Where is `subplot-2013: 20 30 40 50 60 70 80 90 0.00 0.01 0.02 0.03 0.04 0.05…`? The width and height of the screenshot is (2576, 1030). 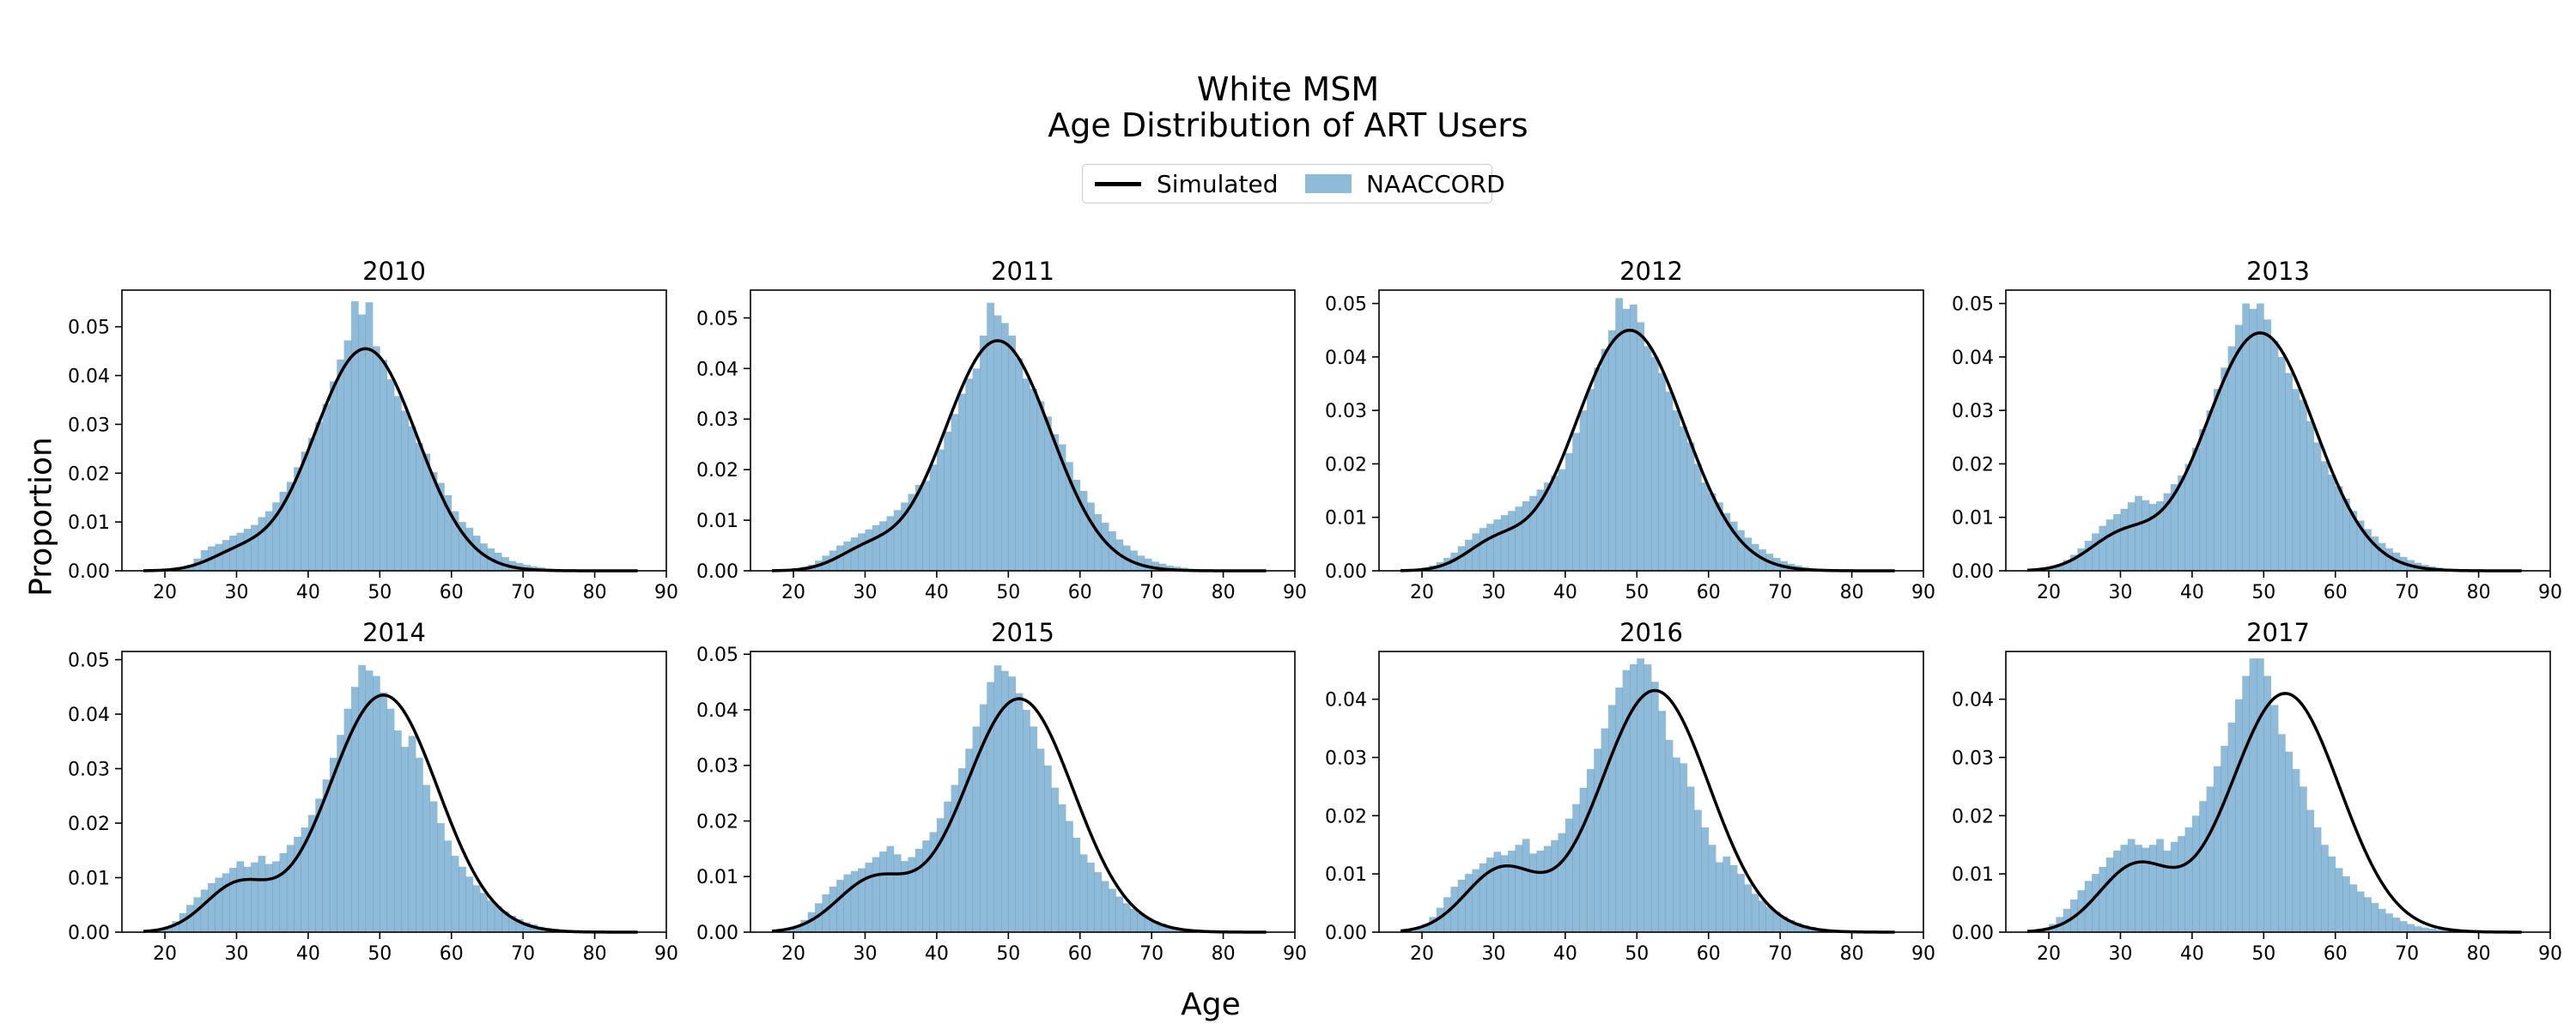 subplot-2013: 20 30 40 50 60 70 80 90 0.00 0.01 0.02 0.03 0.04 0.05… is located at coordinates (2257, 430).